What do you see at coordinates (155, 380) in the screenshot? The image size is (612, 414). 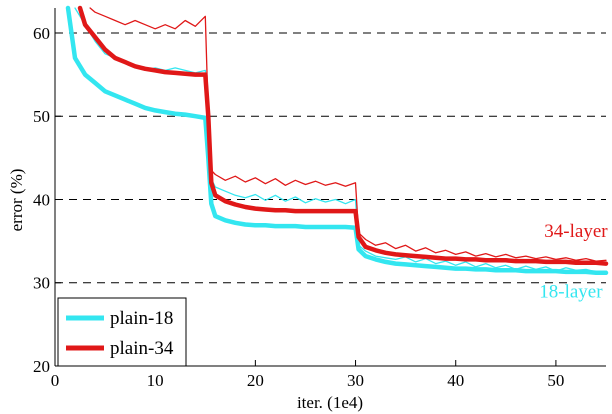 I see `x-tick-label-10: 10` at bounding box center [155, 380].